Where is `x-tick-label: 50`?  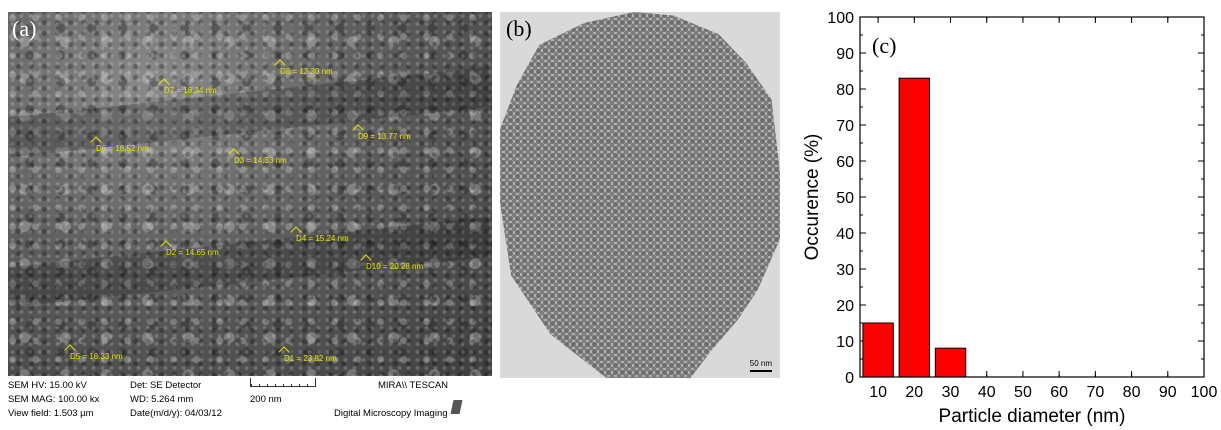 x-tick-label: 50 is located at coordinates (1023, 392).